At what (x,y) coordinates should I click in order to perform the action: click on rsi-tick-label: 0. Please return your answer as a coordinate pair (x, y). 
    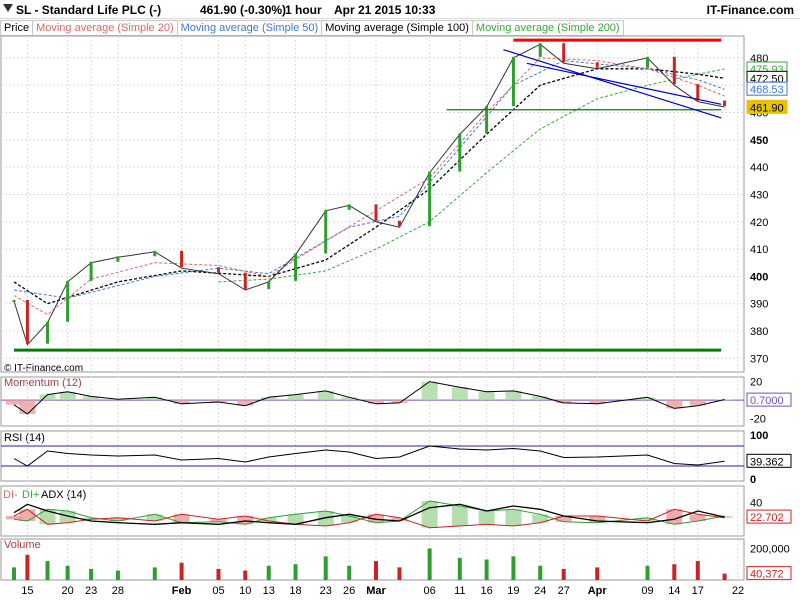
    Looking at the image, I should click on (753, 480).